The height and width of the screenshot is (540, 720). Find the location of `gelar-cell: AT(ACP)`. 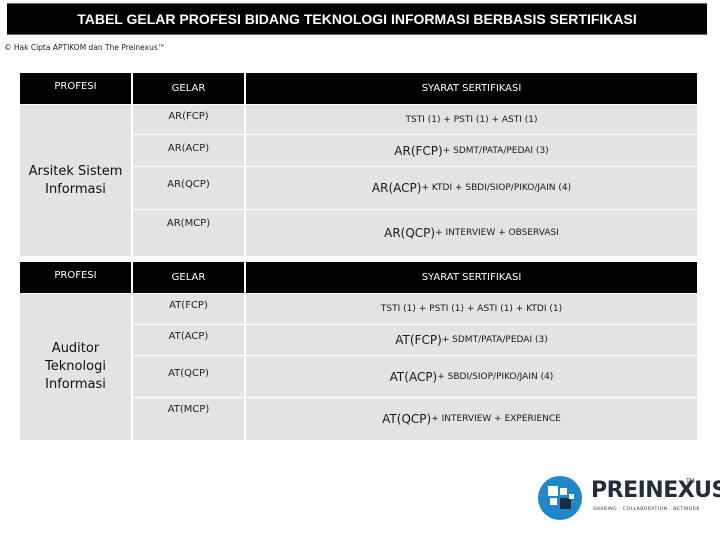

gelar-cell: AT(ACP) is located at coordinates (188, 340).